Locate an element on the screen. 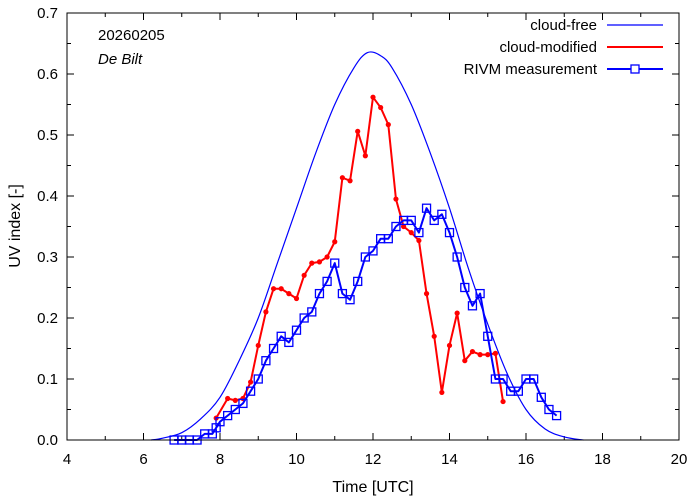  y-tick-label: 0.2 is located at coordinates (47, 318).